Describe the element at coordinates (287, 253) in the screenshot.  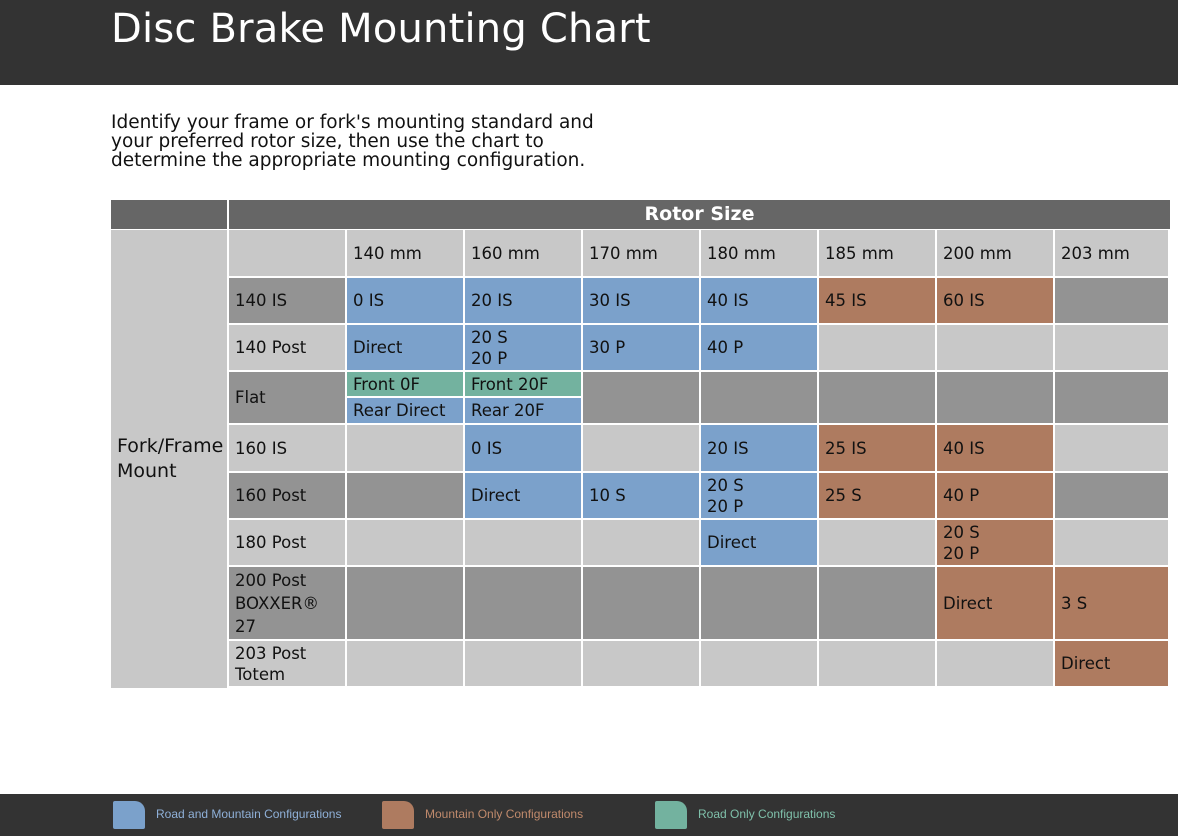
I see `column-header-blank` at that location.